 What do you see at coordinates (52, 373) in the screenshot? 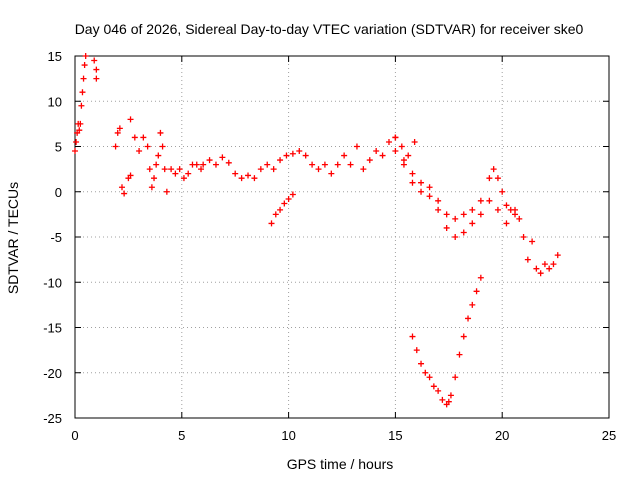
I see `y-tick-label: -20` at bounding box center [52, 373].